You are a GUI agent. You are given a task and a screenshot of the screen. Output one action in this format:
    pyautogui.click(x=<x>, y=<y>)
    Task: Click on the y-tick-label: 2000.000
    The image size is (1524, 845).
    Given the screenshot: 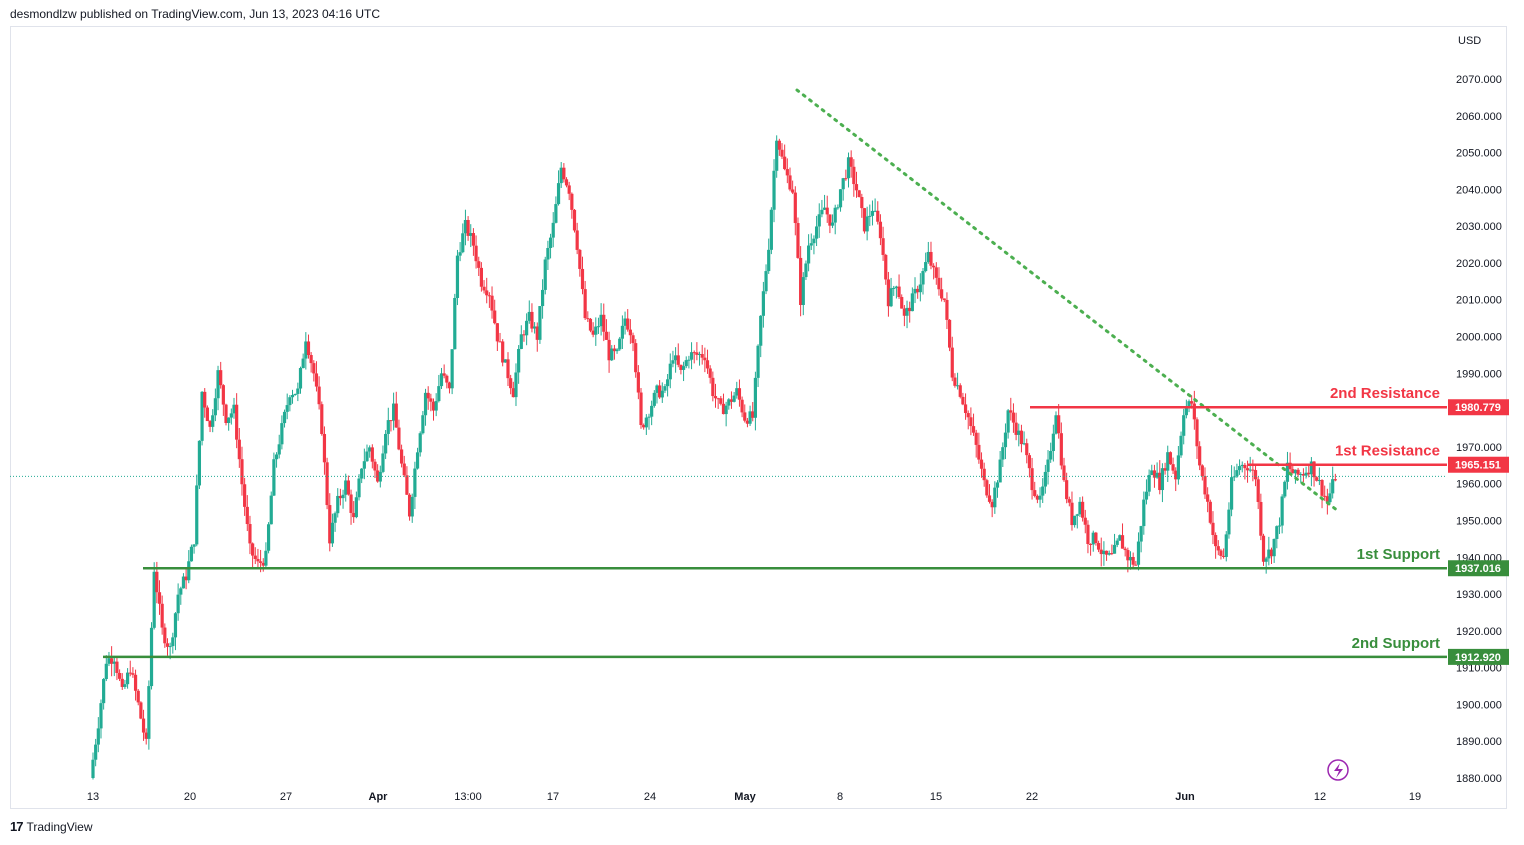 What is the action you would take?
    pyautogui.click(x=1479, y=338)
    